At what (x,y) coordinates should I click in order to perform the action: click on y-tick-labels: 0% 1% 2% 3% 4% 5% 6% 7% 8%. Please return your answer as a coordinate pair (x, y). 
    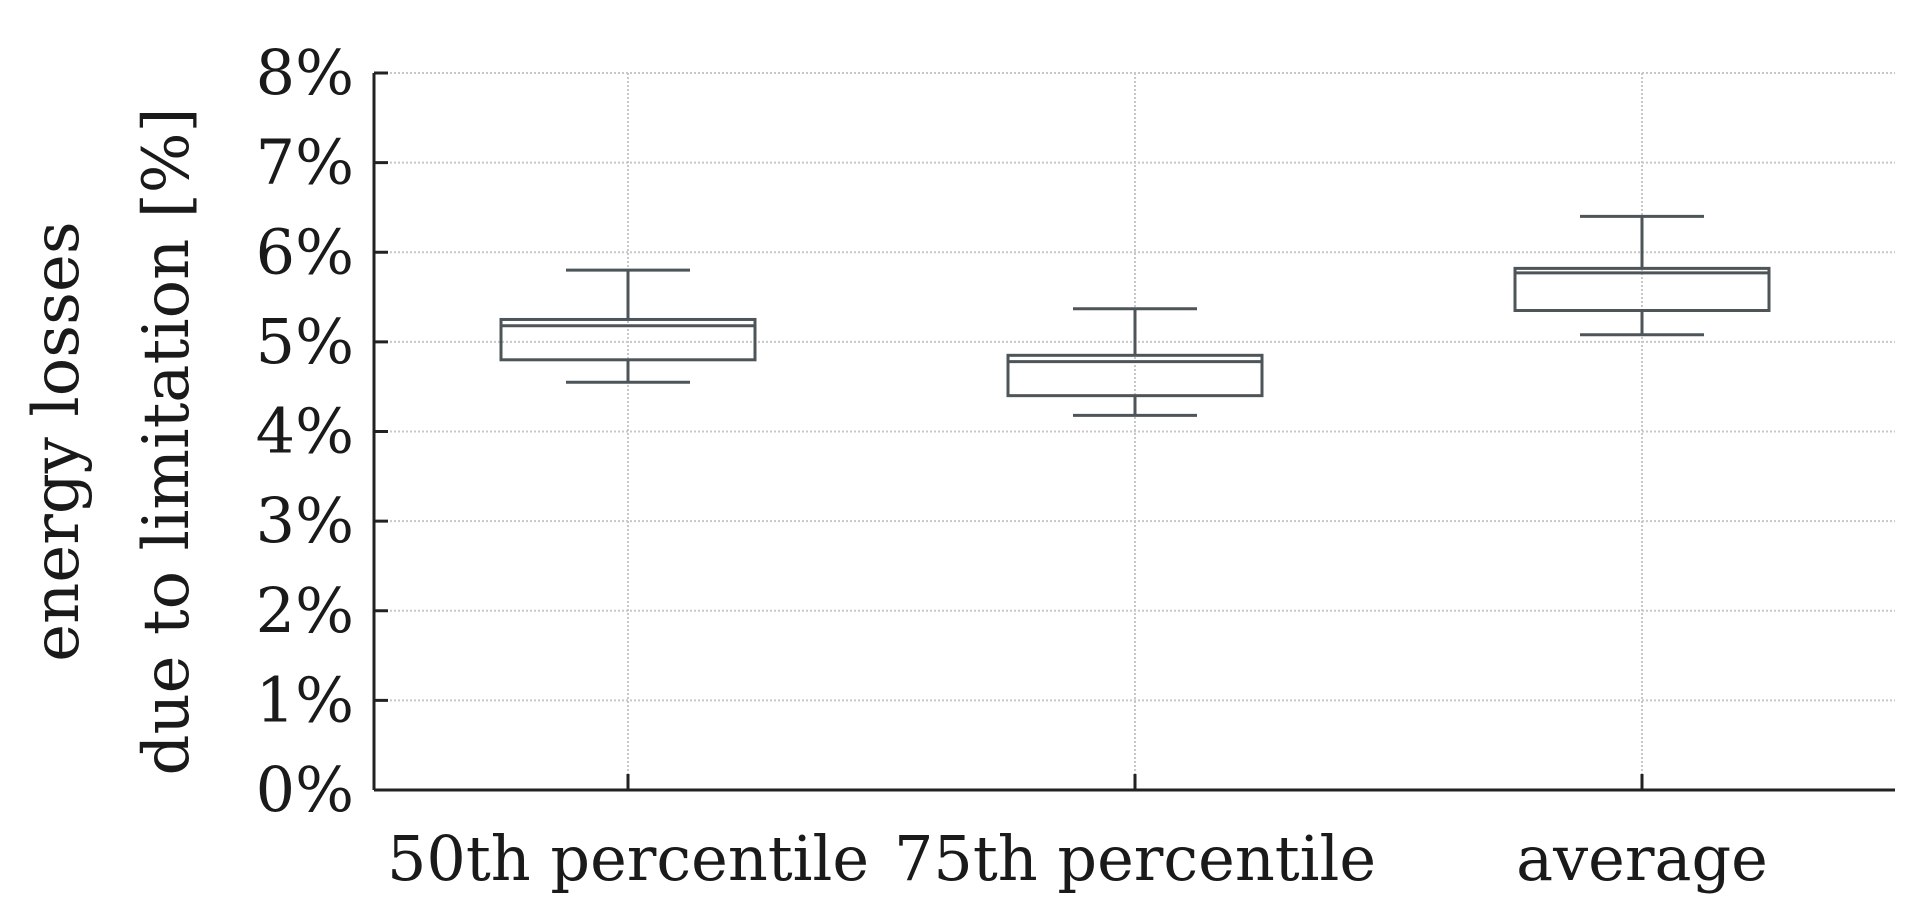
    Looking at the image, I should click on (322, 431).